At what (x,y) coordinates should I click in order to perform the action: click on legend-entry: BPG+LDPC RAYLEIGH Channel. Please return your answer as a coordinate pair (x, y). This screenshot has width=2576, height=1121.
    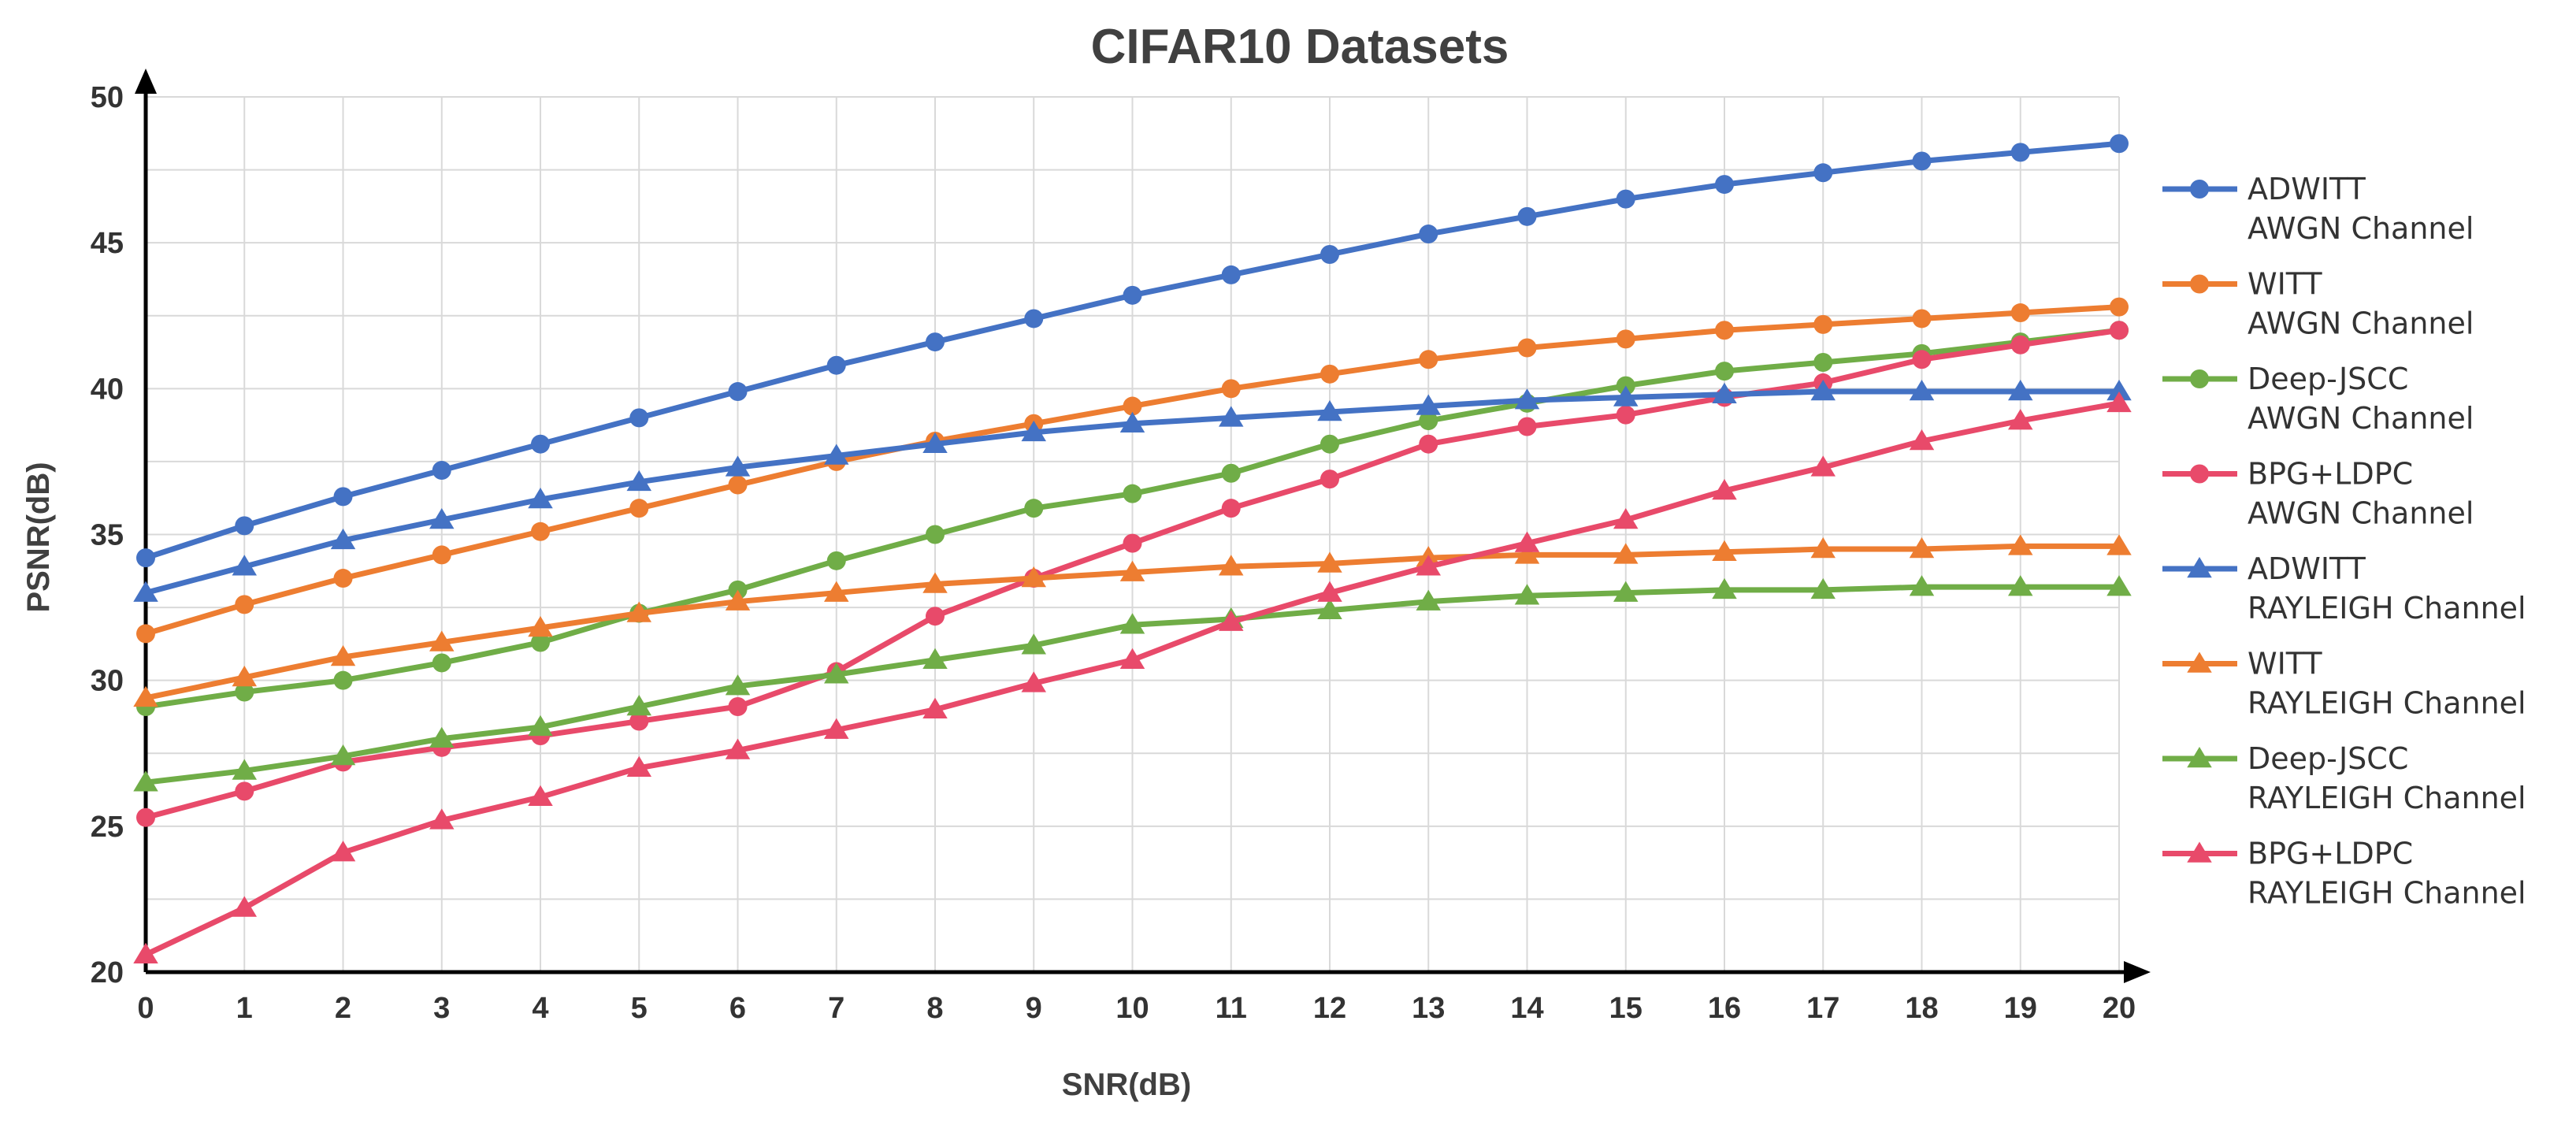
    Looking at the image, I should click on (2344, 874).